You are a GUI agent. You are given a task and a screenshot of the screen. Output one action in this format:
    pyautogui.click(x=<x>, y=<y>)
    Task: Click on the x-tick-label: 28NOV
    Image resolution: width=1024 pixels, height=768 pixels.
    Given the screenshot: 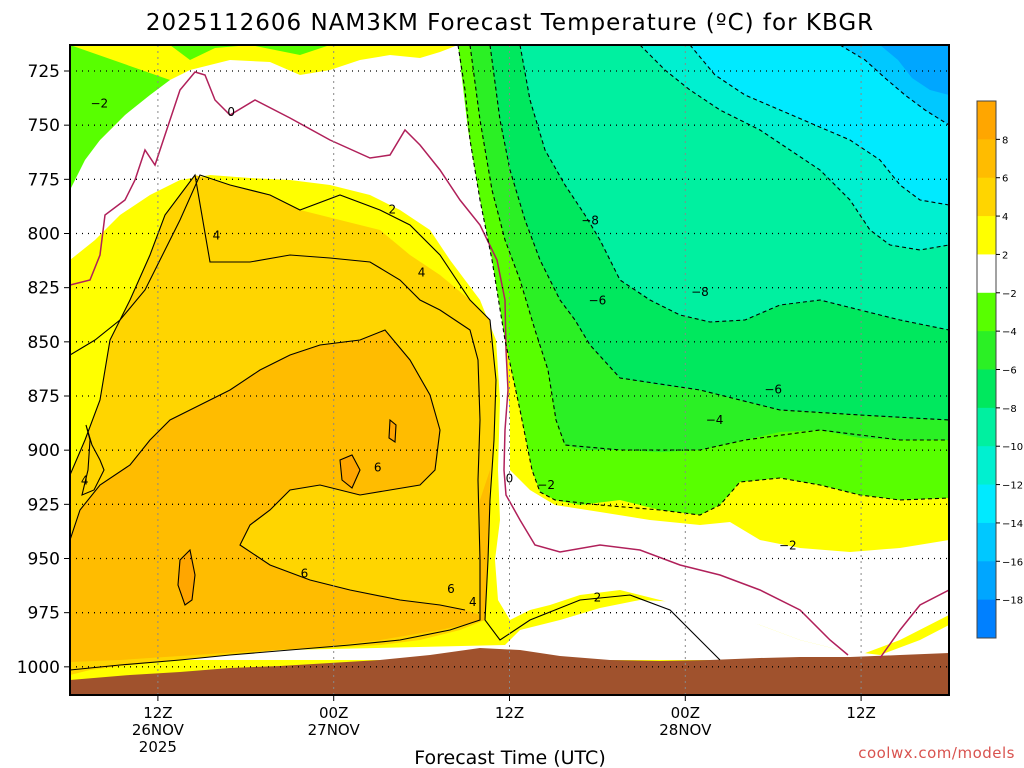 What is the action you would take?
    pyautogui.click(x=685, y=730)
    